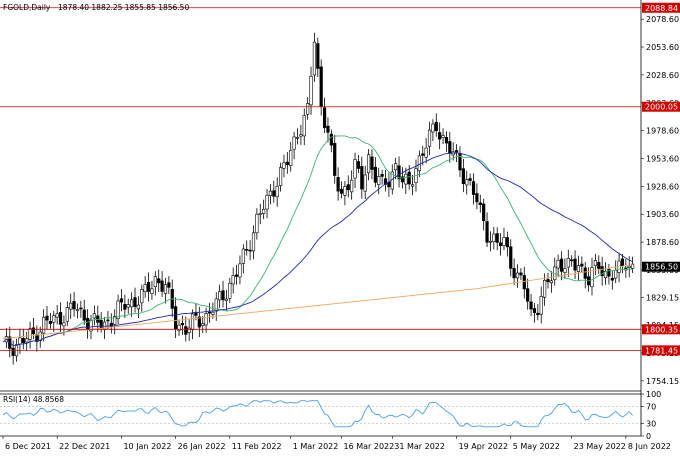  Describe the element at coordinates (662, 19) in the screenshot. I see `price-tick-label: 2078.60` at that location.